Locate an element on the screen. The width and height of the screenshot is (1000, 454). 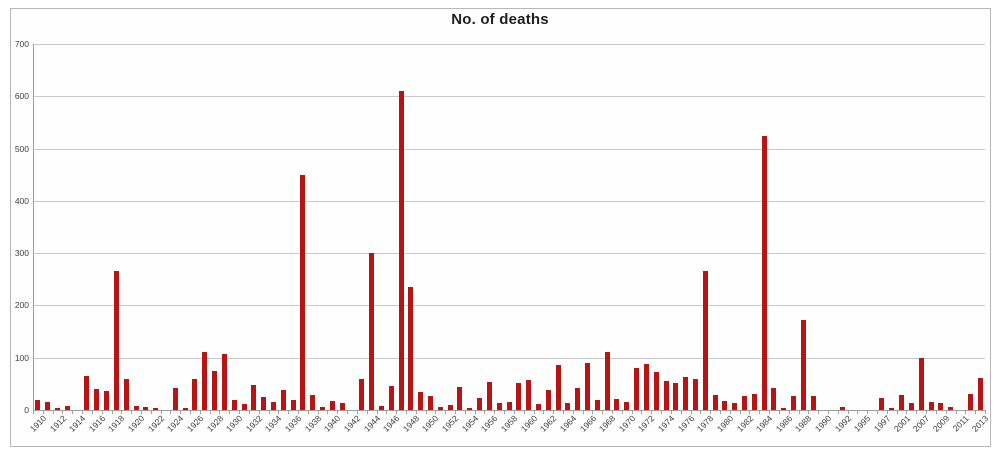
y-axis-line is located at coordinates (33, 229).